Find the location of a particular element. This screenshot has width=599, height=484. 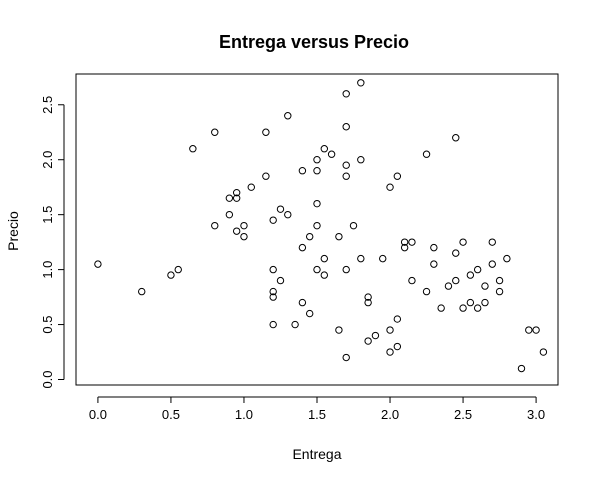

y-tick-label: 0.5 is located at coordinates (47, 325).